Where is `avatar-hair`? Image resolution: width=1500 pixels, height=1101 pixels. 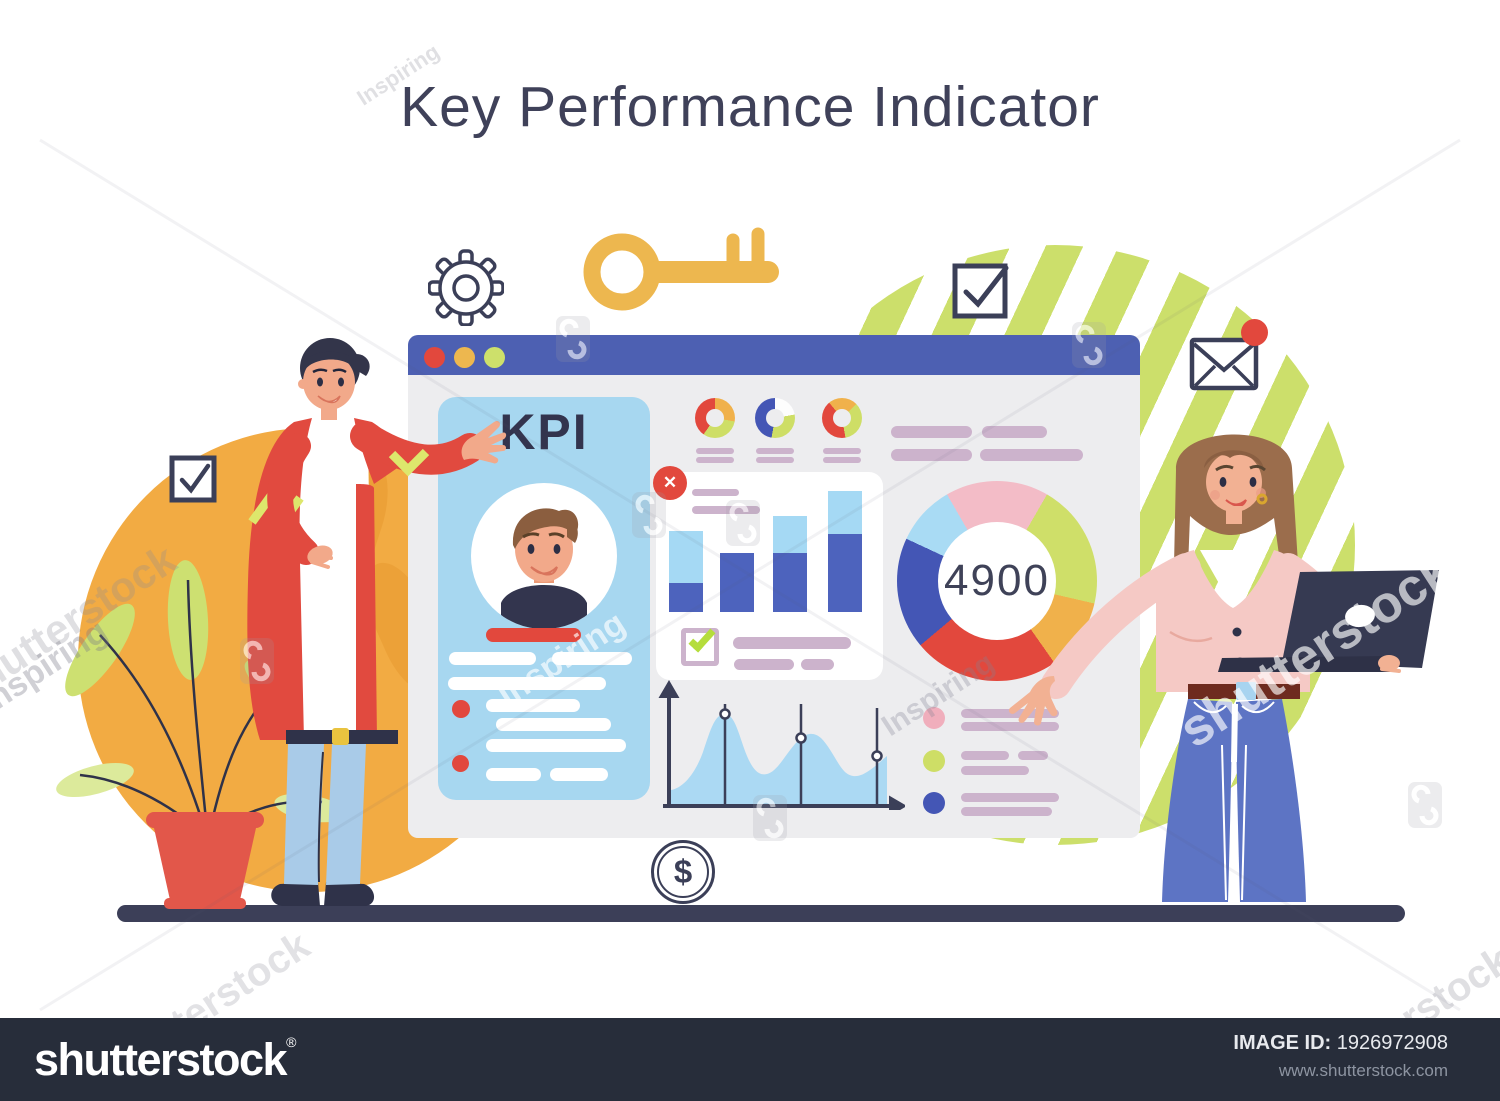
avatar-hair is located at coordinates (545, 528).